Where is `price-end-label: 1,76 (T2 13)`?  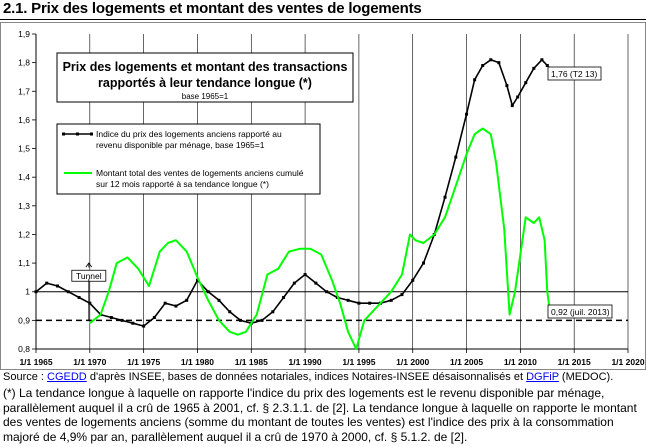
price-end-label: 1,76 (T2 13) is located at coordinates (574, 74).